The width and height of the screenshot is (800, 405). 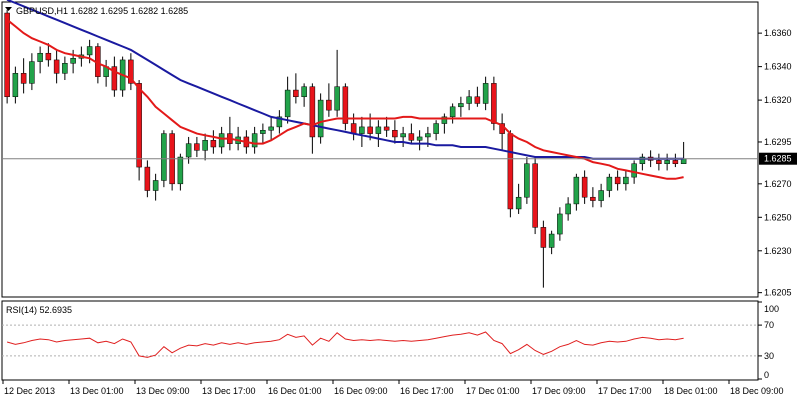 I want to click on current-price-label: 1.6285, so click(x=778, y=159).